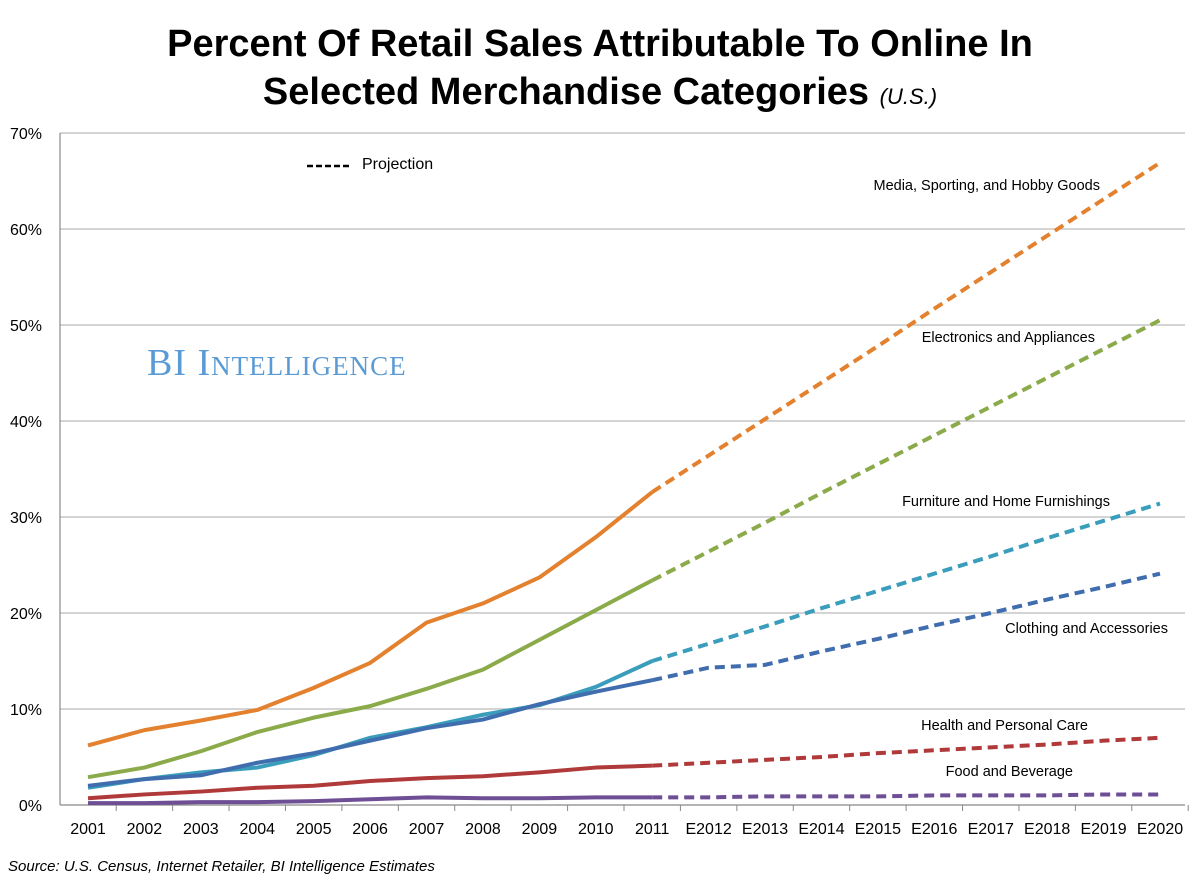  Describe the element at coordinates (652, 829) in the screenshot. I see `x-tick-label: 2011` at that location.